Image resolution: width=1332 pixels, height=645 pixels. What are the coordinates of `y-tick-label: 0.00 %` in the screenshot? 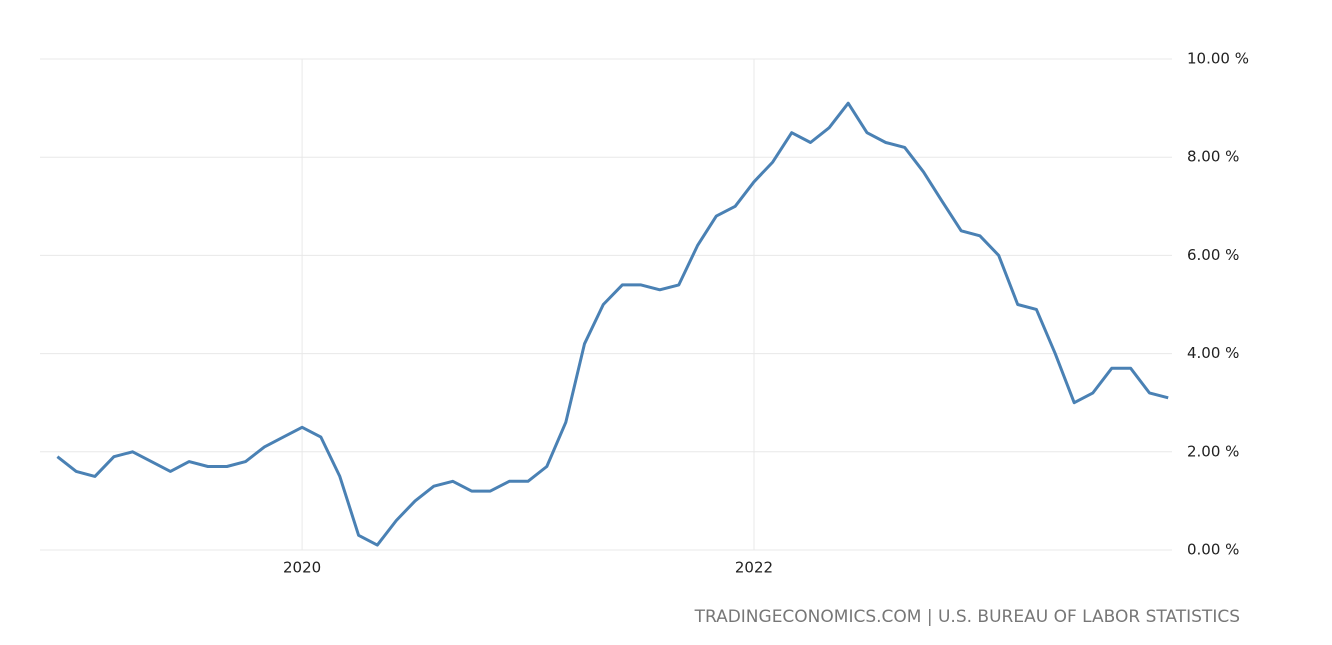 It's located at (1213, 550).